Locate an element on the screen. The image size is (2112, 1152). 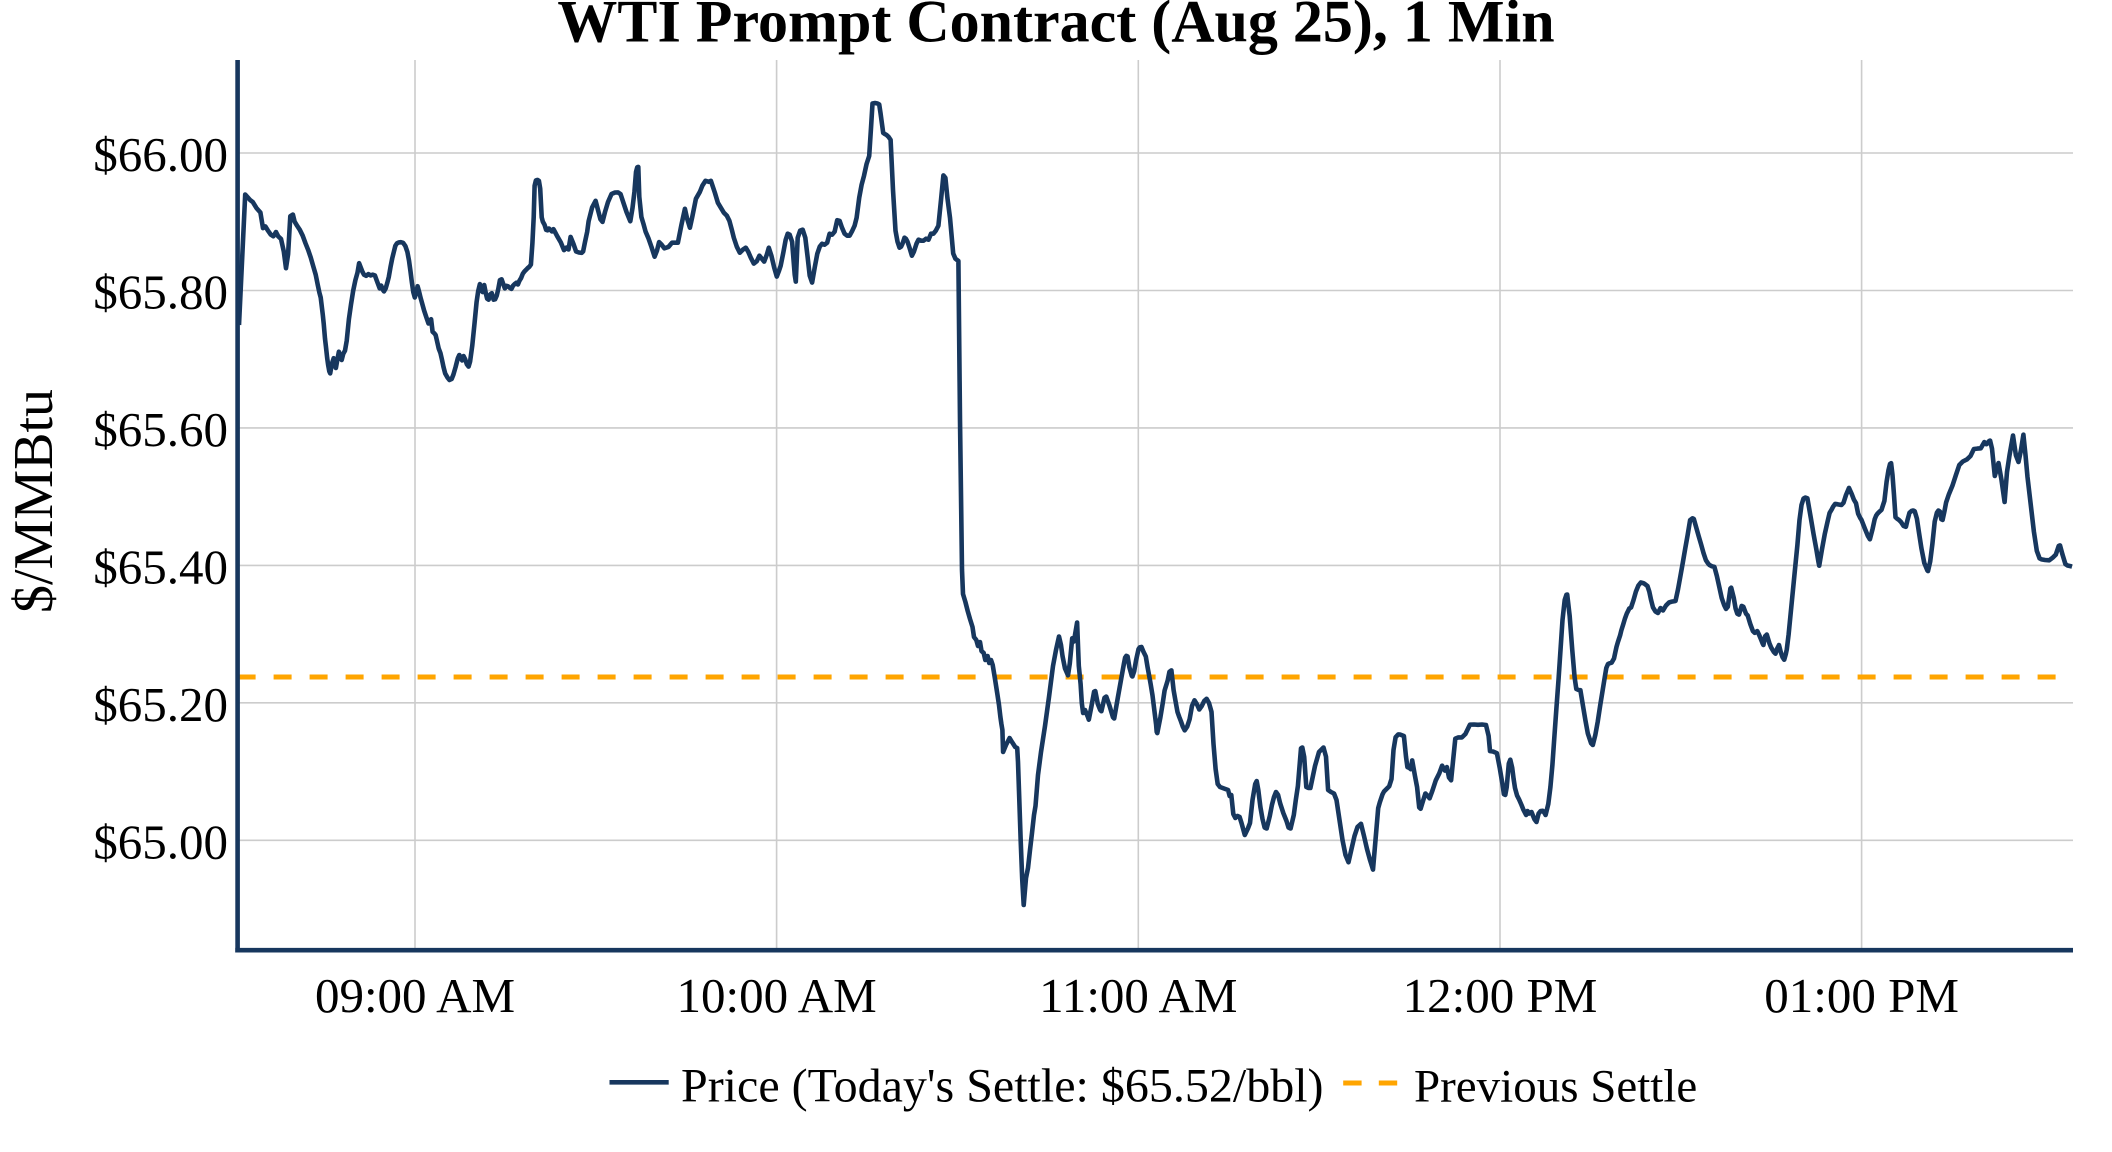
svg-text: $65.00 is located at coordinates (160, 841).